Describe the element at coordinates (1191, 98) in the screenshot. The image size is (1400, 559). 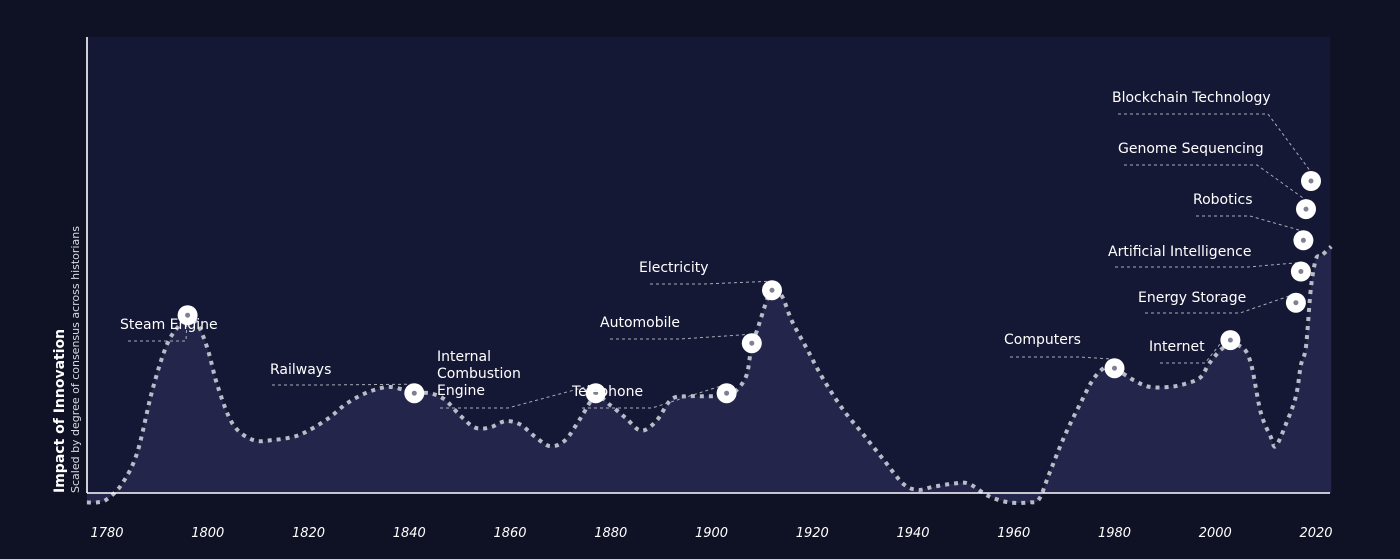
I see `annotation-label: Blockchain Technology` at that location.